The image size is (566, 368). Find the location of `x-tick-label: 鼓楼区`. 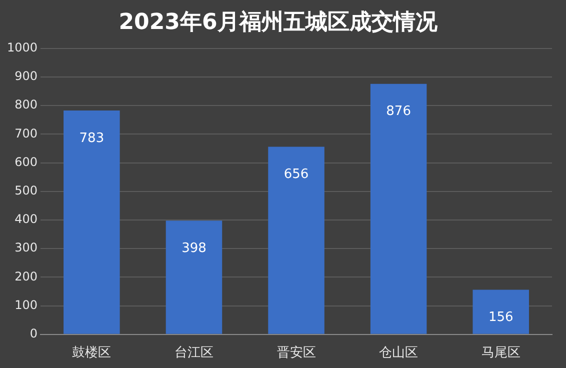

x-tick-label: 鼓楼区 is located at coordinates (92, 353).